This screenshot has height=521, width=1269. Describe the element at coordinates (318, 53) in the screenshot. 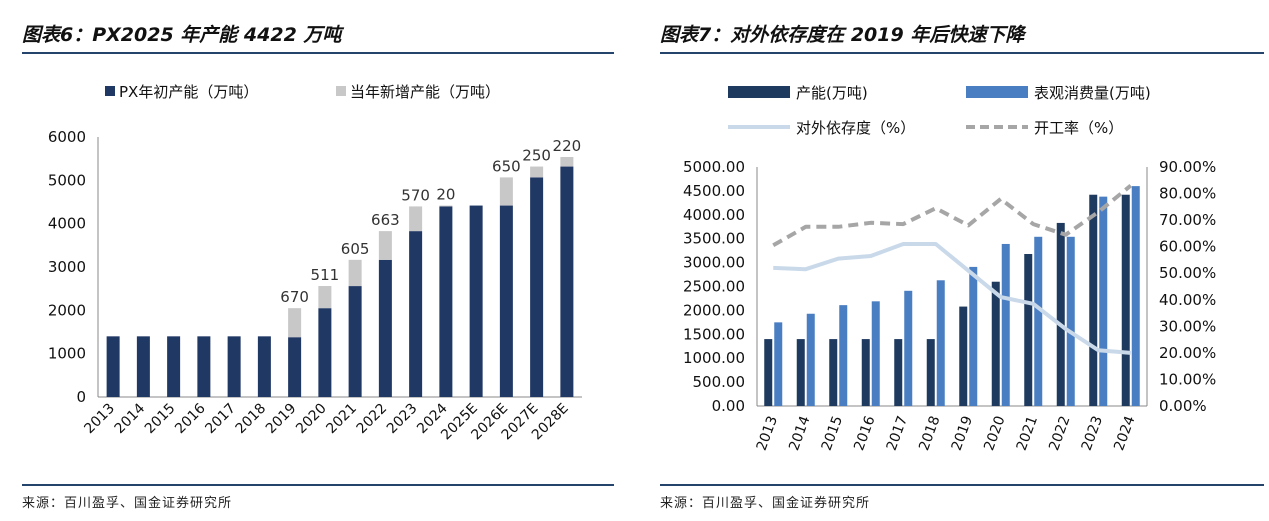

I see `figure-6-top-rule` at that location.